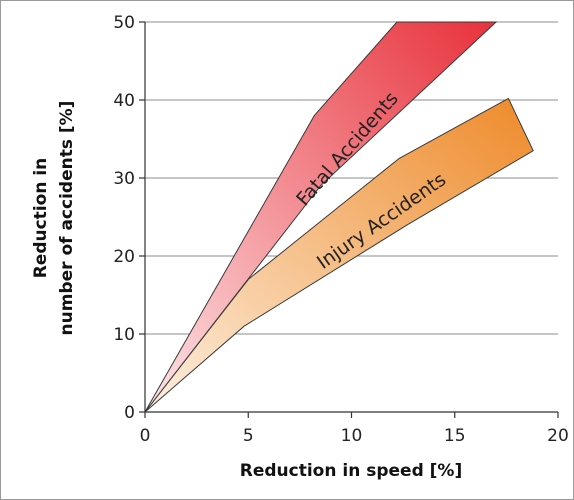 The width and height of the screenshot is (574, 500). What do you see at coordinates (124, 179) in the screenshot?
I see `y-tick-label-30: 30` at bounding box center [124, 179].